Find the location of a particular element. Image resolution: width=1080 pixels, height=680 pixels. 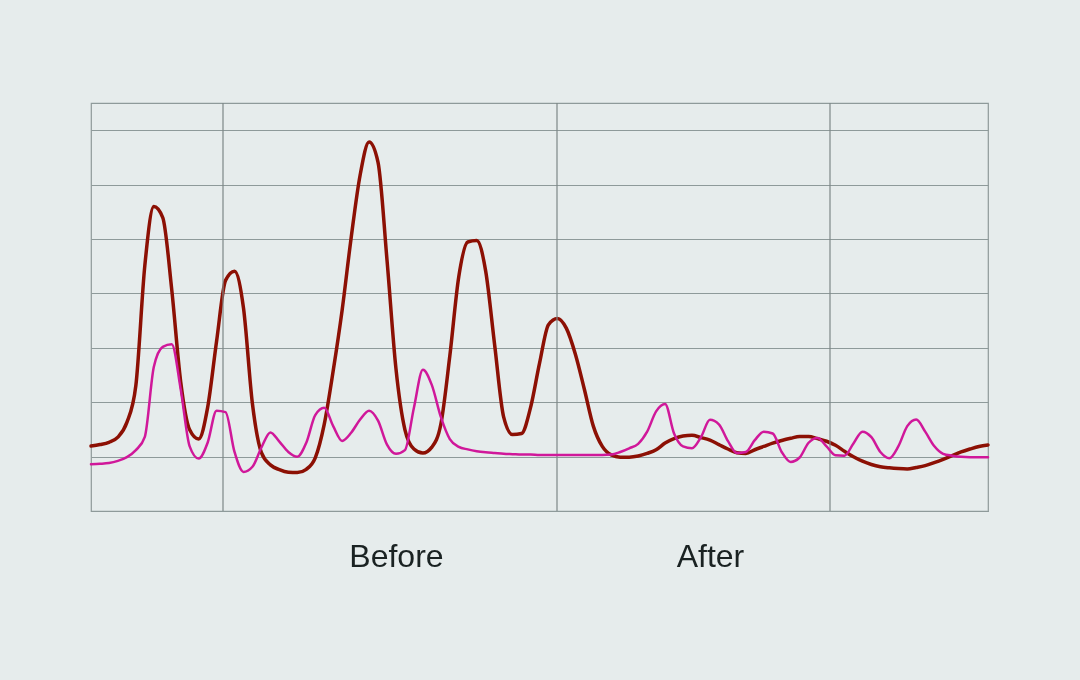

x-tick-label: After is located at coordinates (710, 555).